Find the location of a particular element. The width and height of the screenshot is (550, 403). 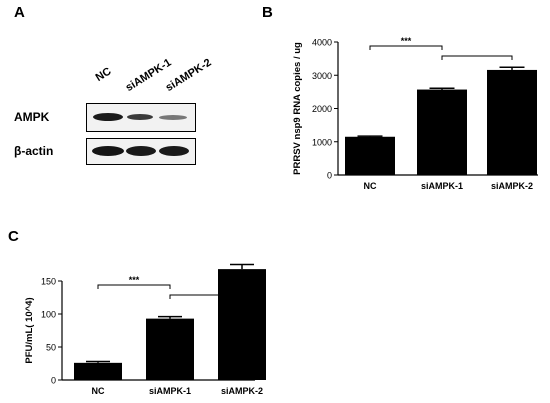

y-tick-label: 50 is located at coordinates (51, 348).